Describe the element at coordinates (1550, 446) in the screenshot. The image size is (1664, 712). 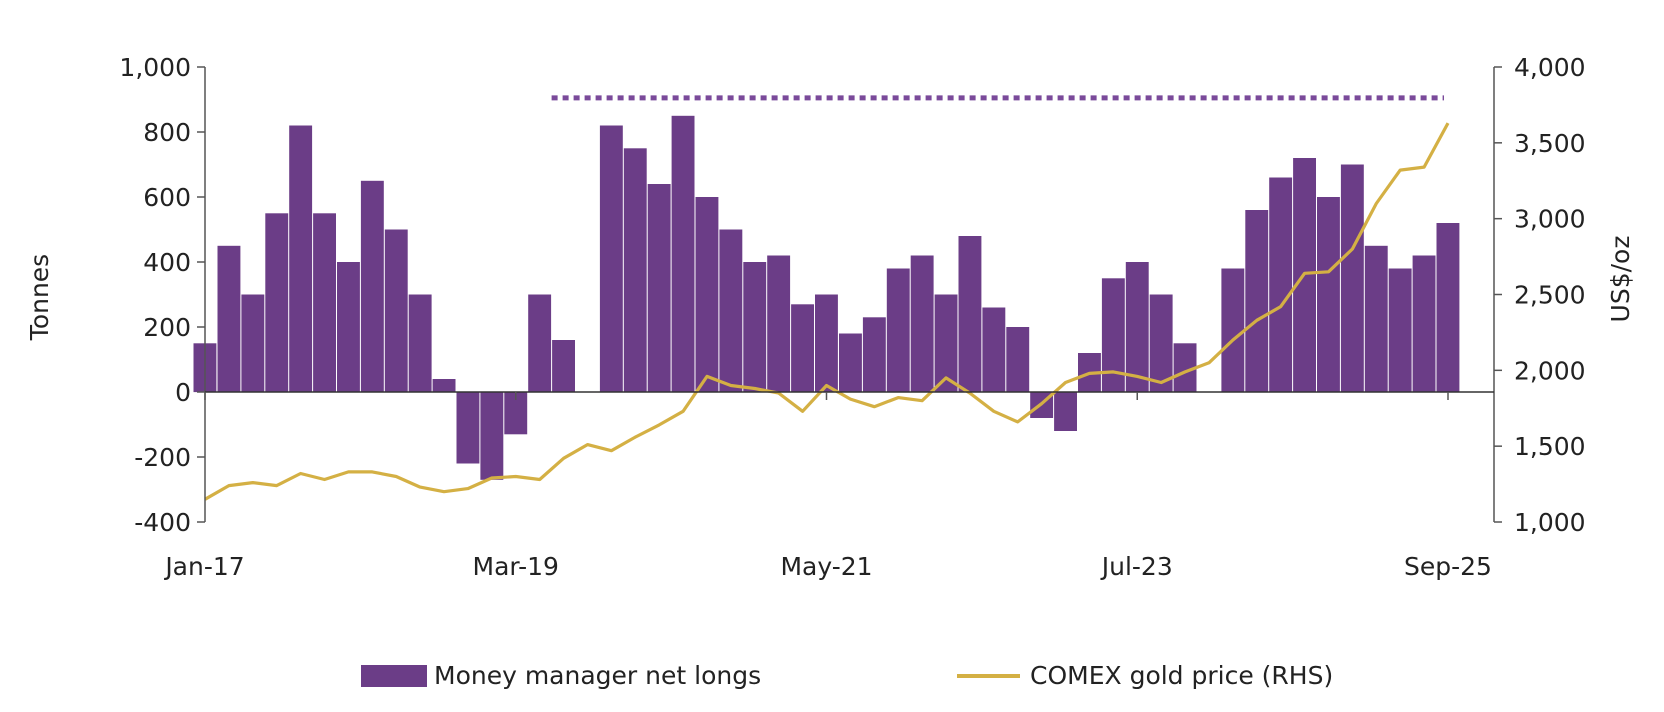
I see `y-tick-label-right-5: 1,500` at that location.